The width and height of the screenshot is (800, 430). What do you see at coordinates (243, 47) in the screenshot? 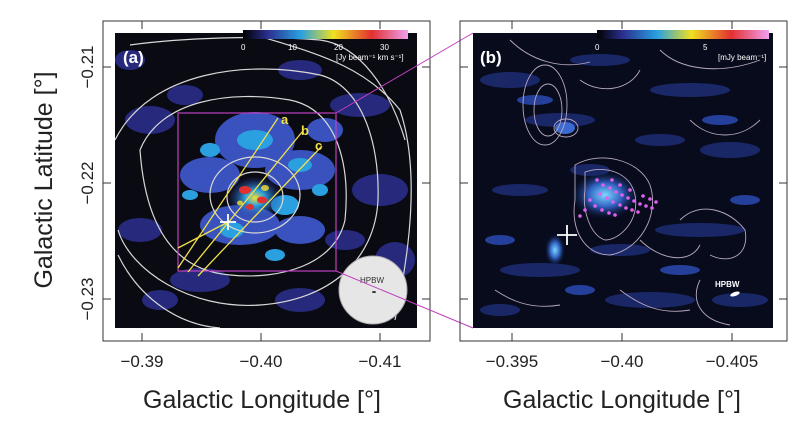
I see `panel-a-cb-tick-0: 0` at bounding box center [243, 47].